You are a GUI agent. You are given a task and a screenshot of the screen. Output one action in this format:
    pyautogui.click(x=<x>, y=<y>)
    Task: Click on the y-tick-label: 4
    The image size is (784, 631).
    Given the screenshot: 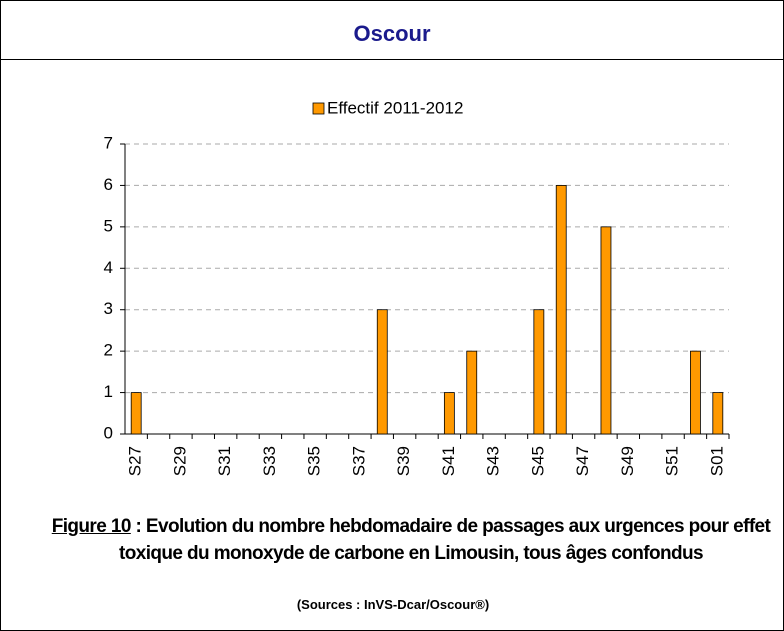 What is the action you would take?
    pyautogui.click(x=108, y=267)
    